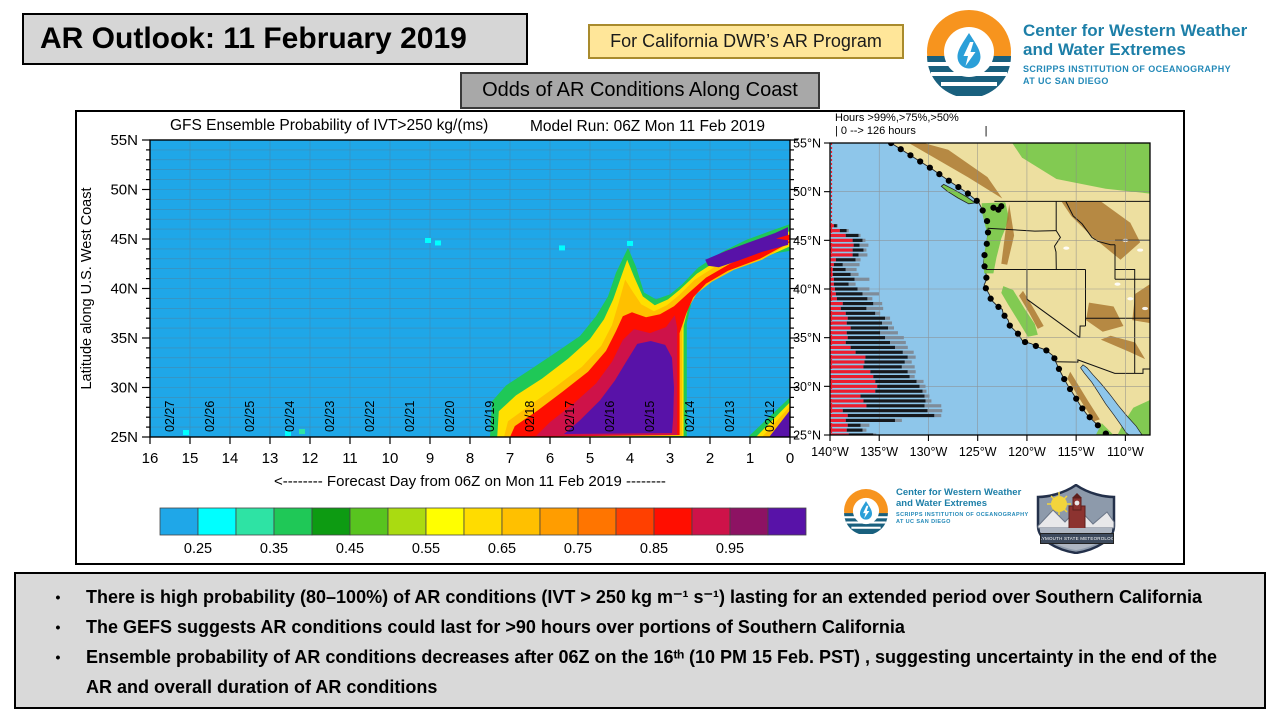 The image size is (1280, 720). Describe the element at coordinates (470, 458) in the screenshot. I see `svg-text: 8` at that location.